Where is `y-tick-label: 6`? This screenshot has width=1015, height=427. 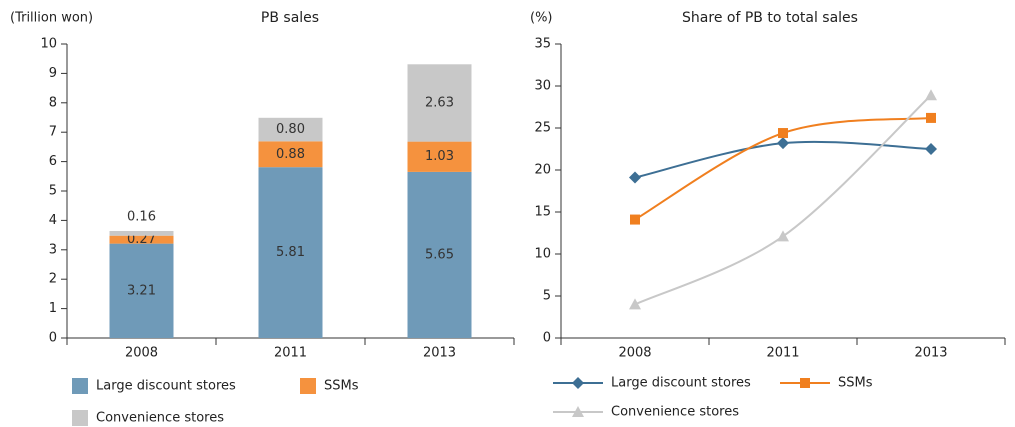 y-tick-label: 6 is located at coordinates (53, 161).